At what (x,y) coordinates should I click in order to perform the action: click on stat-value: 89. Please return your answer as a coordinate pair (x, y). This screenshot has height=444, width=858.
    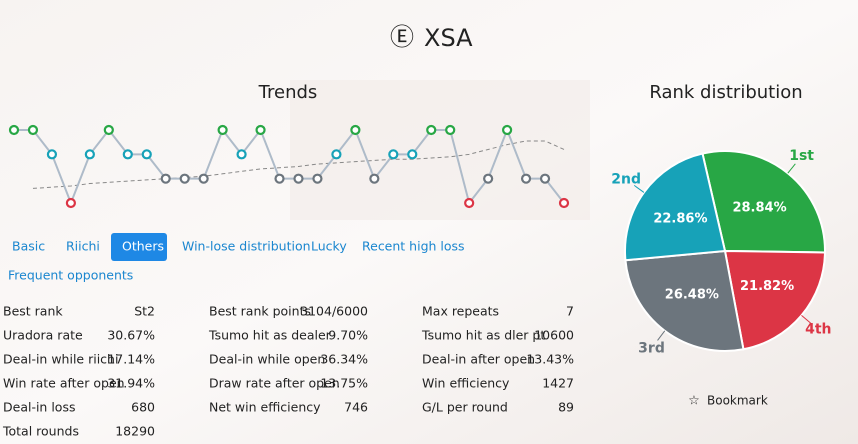
    Looking at the image, I should click on (566, 407).